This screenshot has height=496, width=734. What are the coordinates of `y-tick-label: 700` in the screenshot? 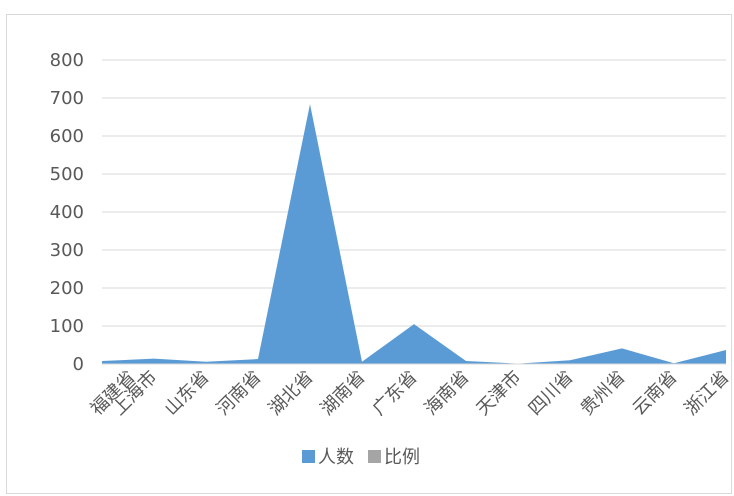 It's located at (67, 98).